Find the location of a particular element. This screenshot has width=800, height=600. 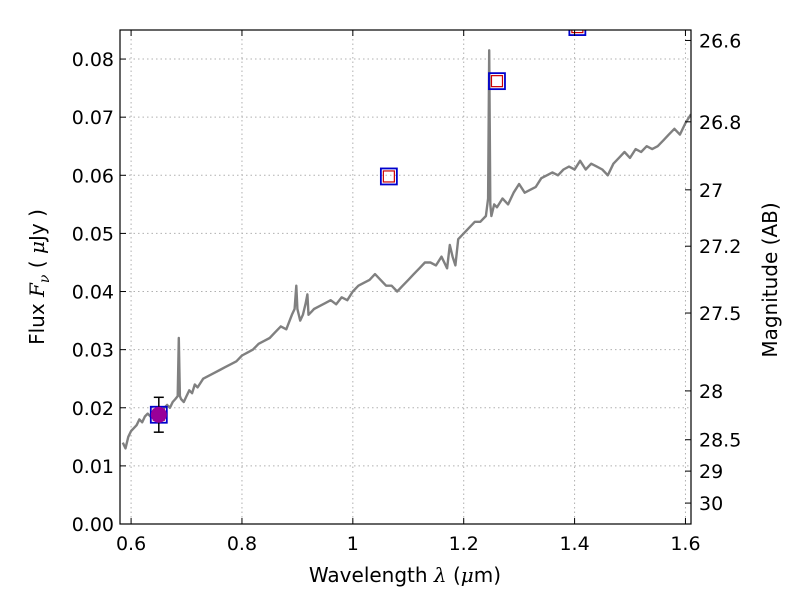

x-tick-label: 1.4 is located at coordinates (574, 544).